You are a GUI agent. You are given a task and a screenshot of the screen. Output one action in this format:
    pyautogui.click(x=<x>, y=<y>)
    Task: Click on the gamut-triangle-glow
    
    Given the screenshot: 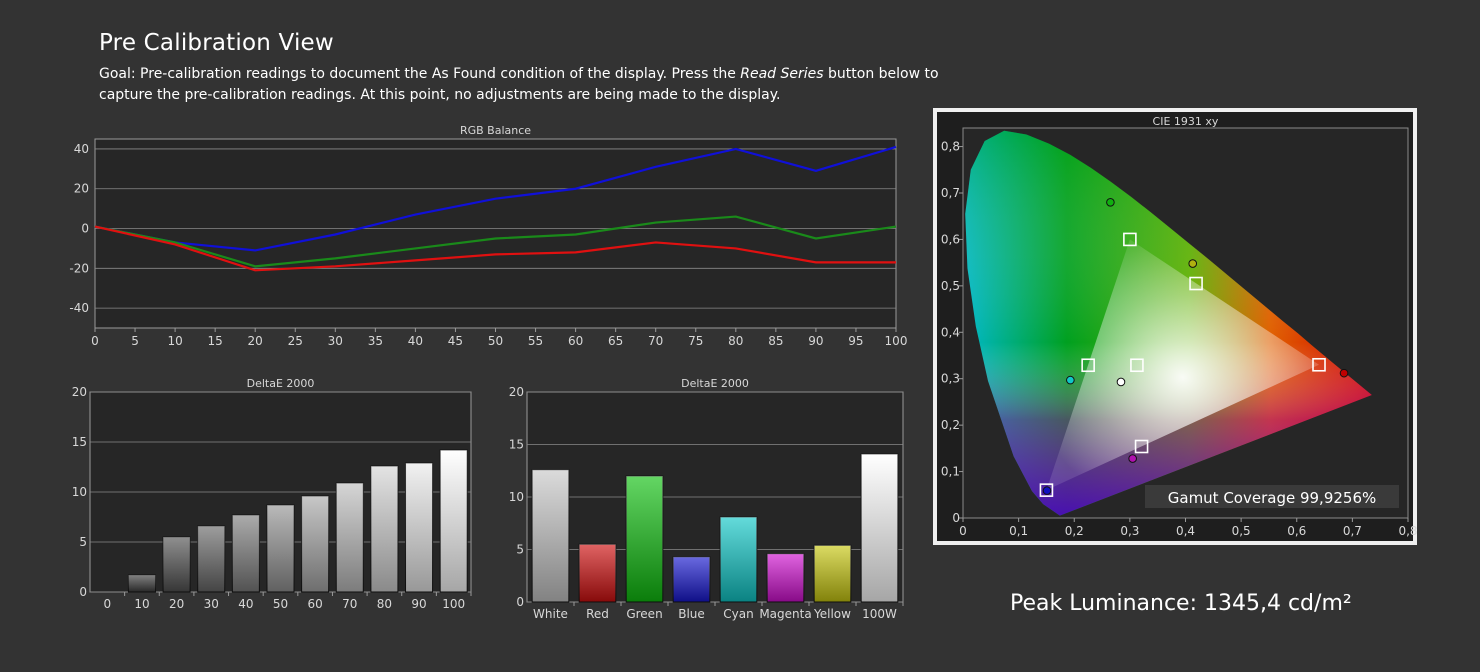 What is the action you would take?
    pyautogui.click(x=1182, y=365)
    